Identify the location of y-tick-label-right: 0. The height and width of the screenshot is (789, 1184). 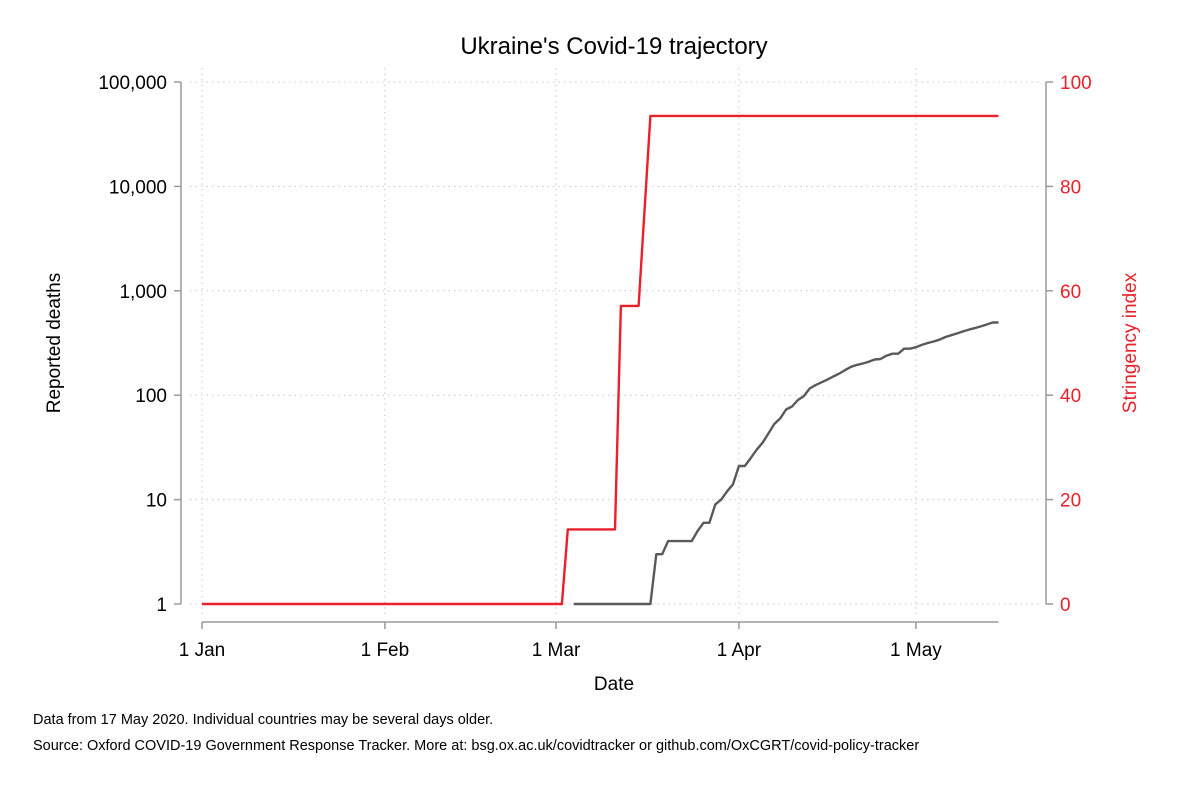
(1065, 605).